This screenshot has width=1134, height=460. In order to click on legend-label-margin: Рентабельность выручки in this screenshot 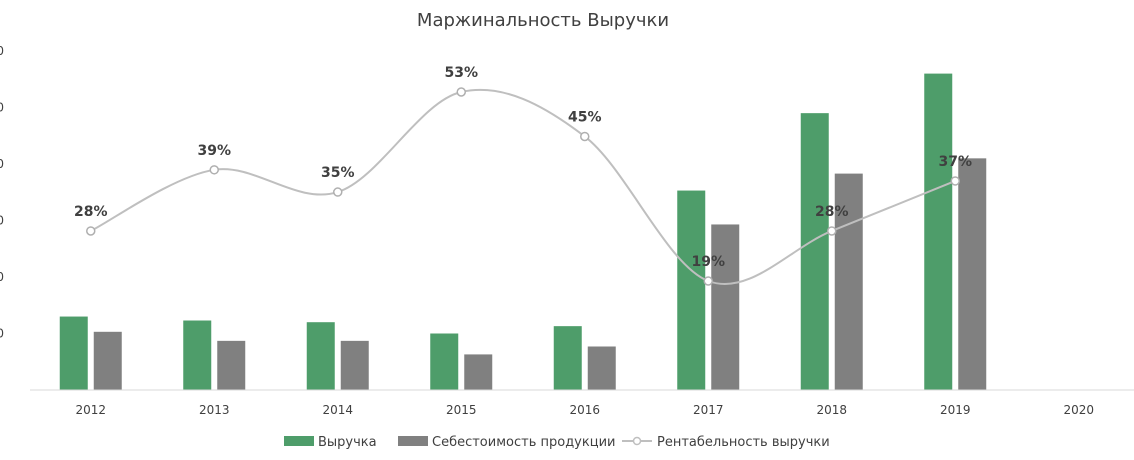, I will do `click(743, 442)`.